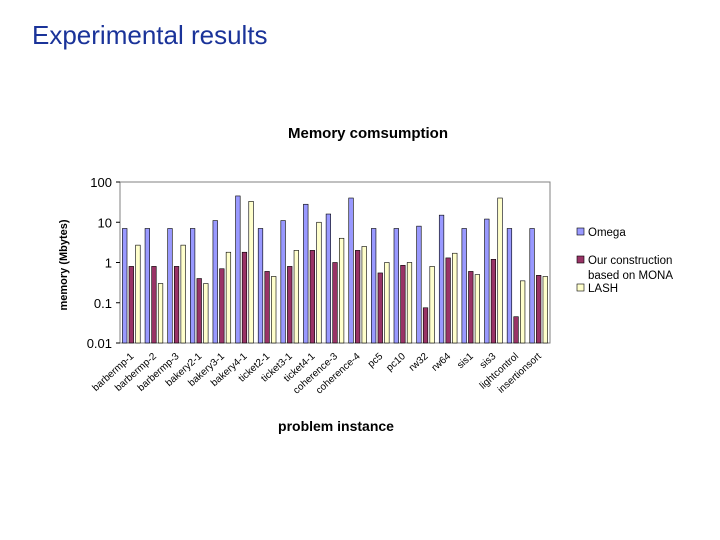 The image size is (720, 540). Describe the element at coordinates (328, 278) in the screenshot. I see `bar-coherence-3-omega` at that location.